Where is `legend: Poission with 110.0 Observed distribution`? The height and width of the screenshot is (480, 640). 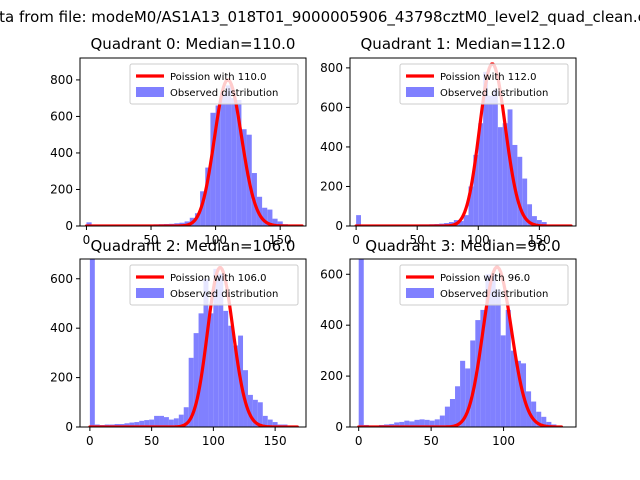
legend: Poission with 110.0 Observed distribution is located at coordinates (214, 84).